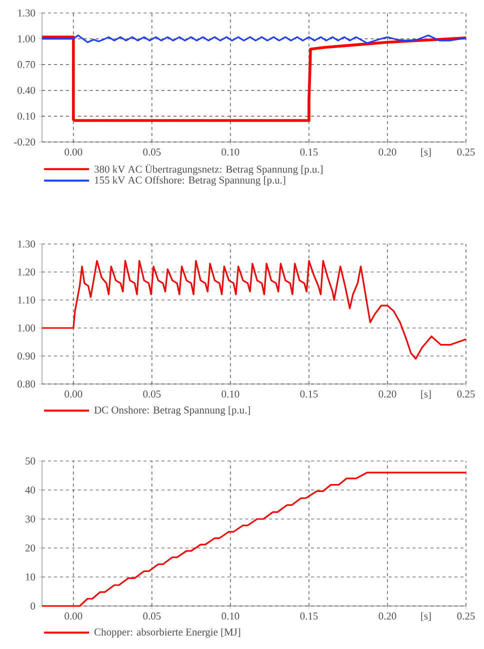 This screenshot has height=649, width=484. I want to click on legend-label: 380 kV AC Übertragungsnetz: Betrag Spannung [p.u.], so click(208, 169).